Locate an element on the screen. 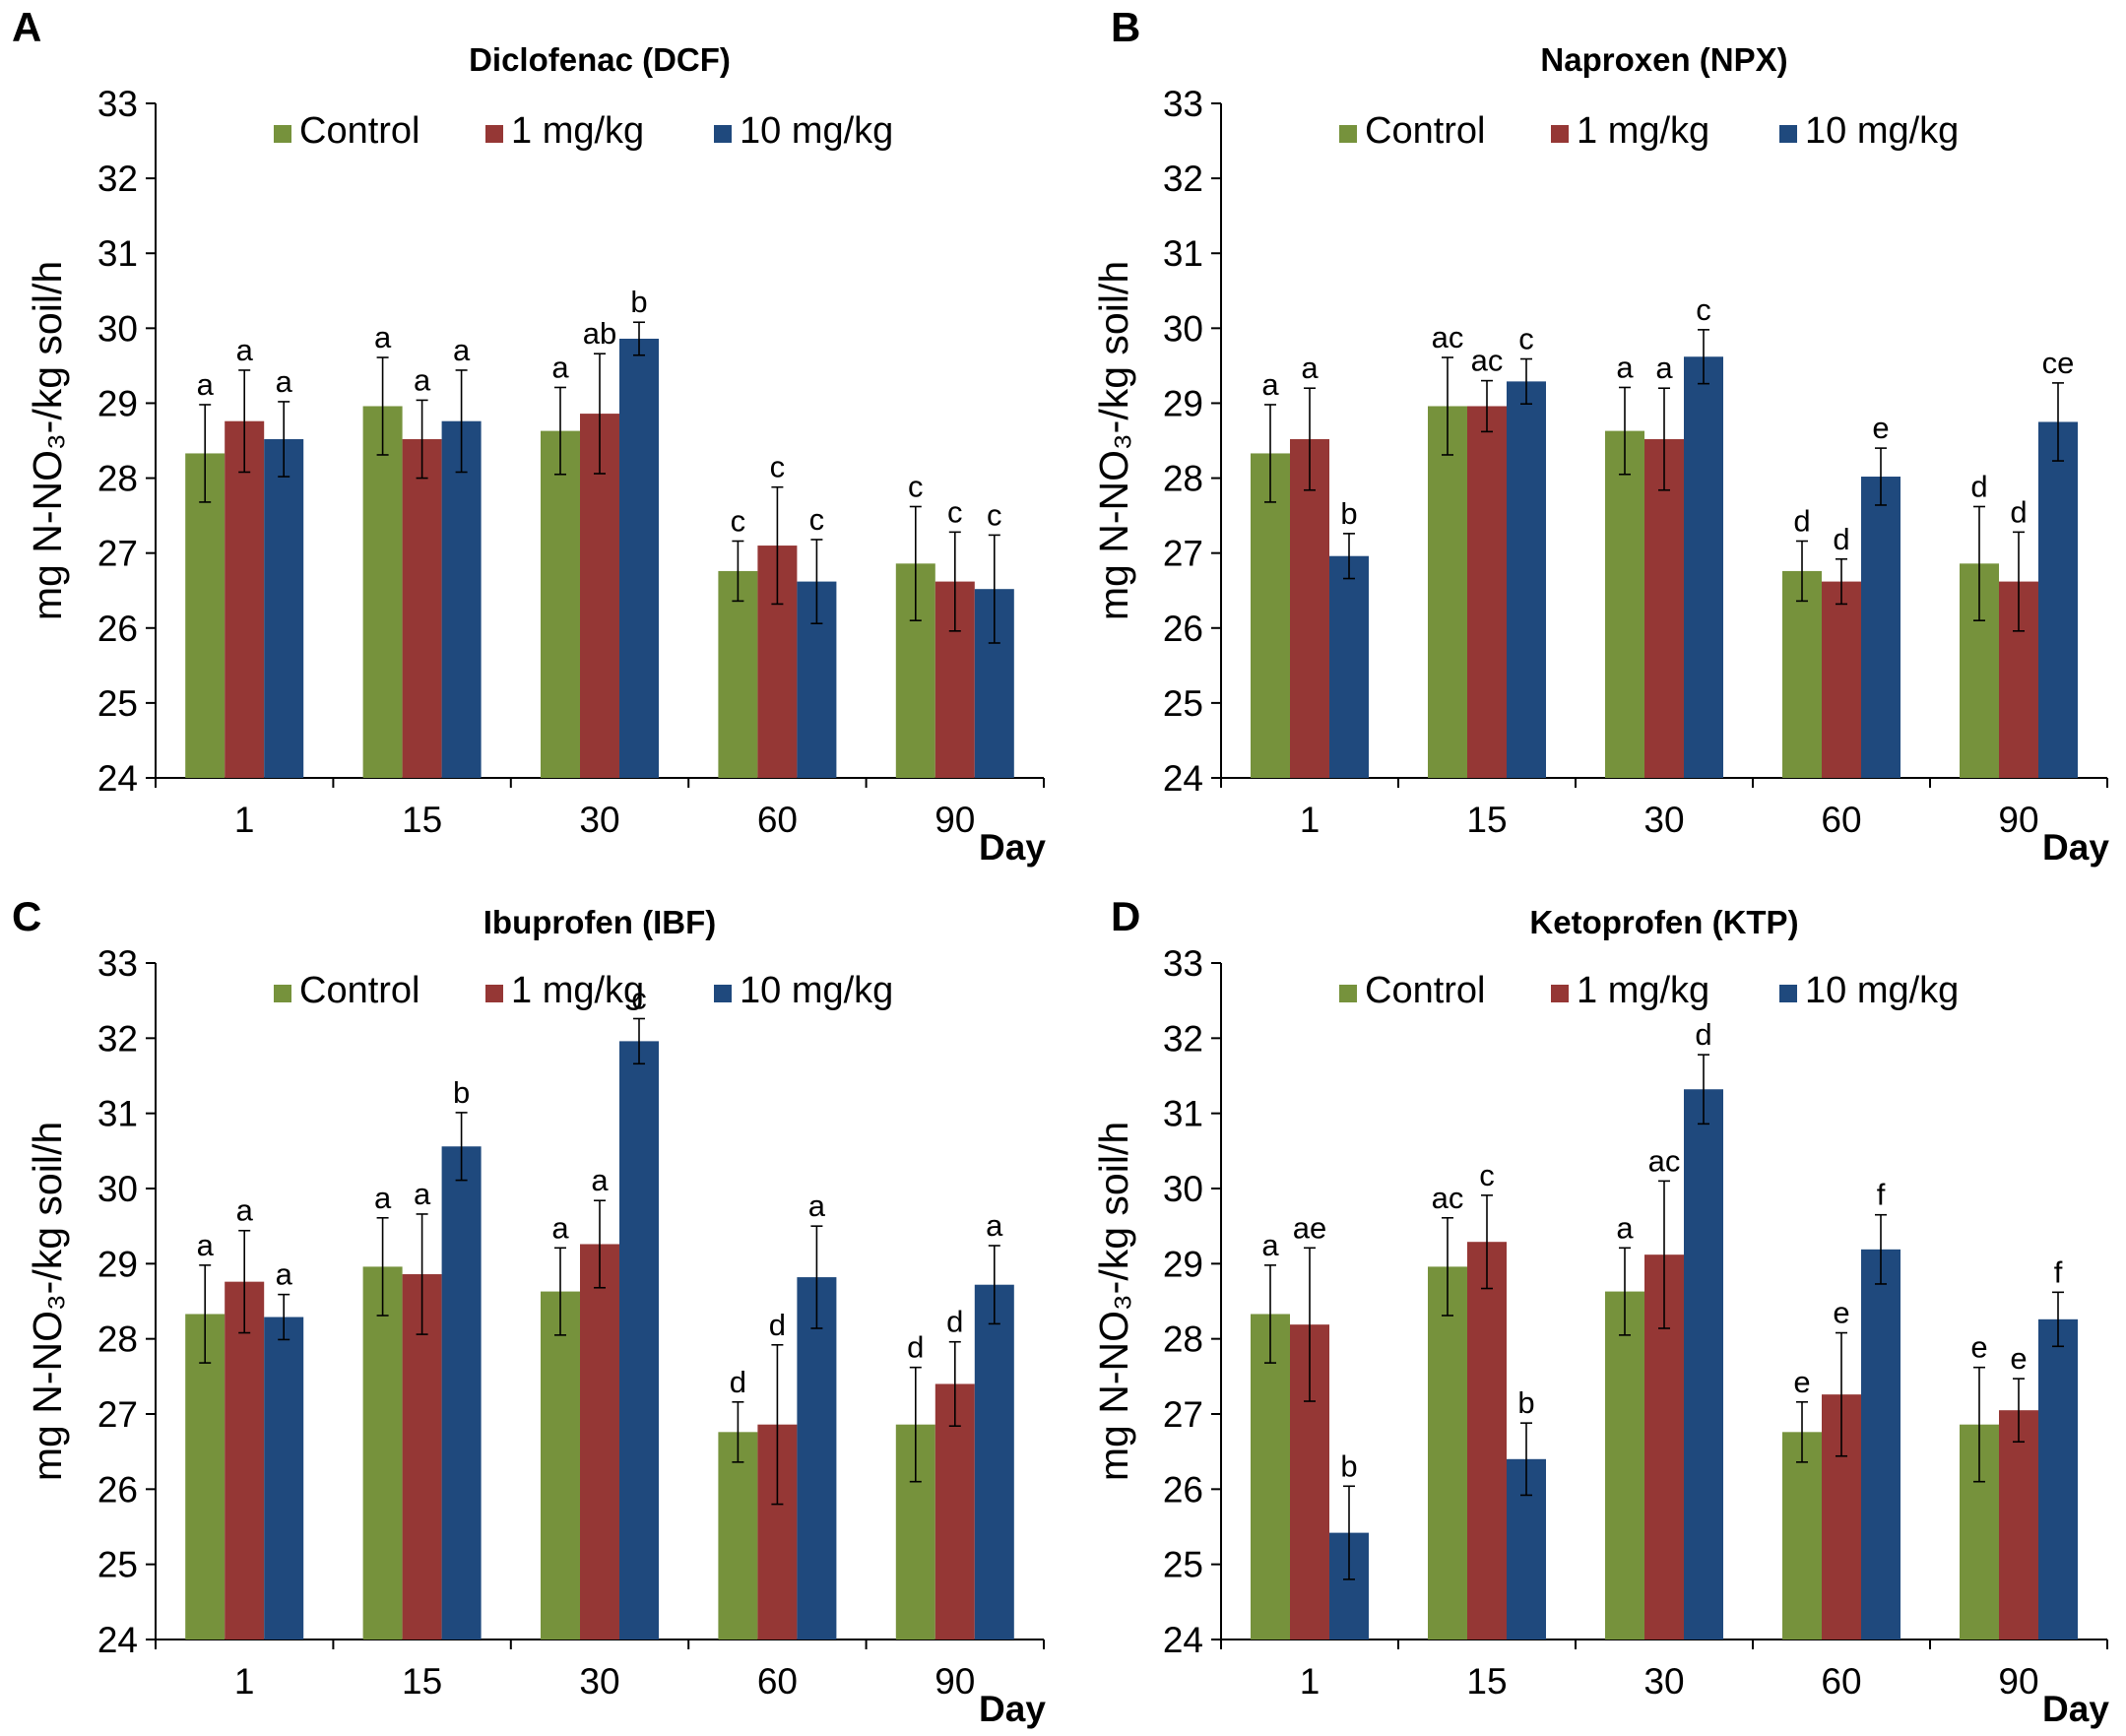 The height and width of the screenshot is (1736, 2126). y-tick-label: 25 is located at coordinates (1183, 703).